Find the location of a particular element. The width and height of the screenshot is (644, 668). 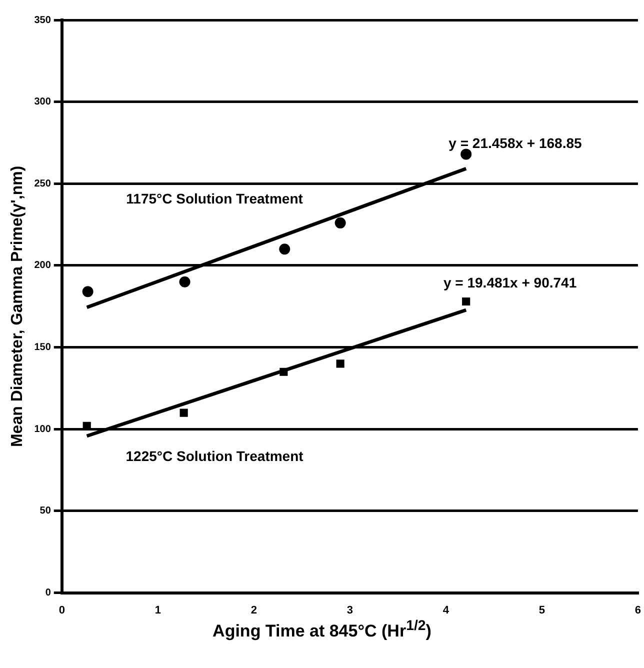

x-tick-label: 1 is located at coordinates (157, 610).